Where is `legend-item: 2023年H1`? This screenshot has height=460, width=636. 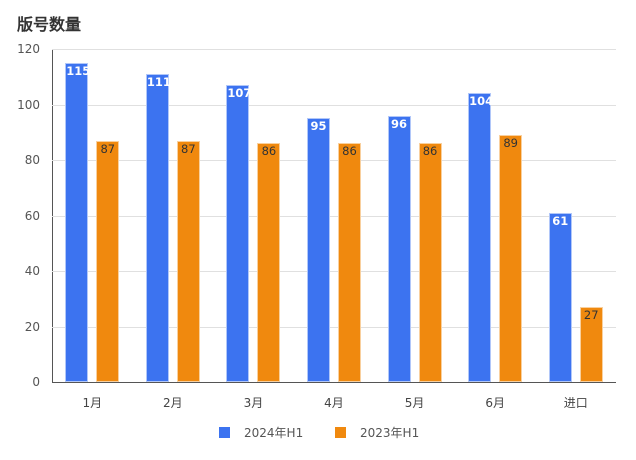
legend-item: 2023年H1 is located at coordinates (377, 432).